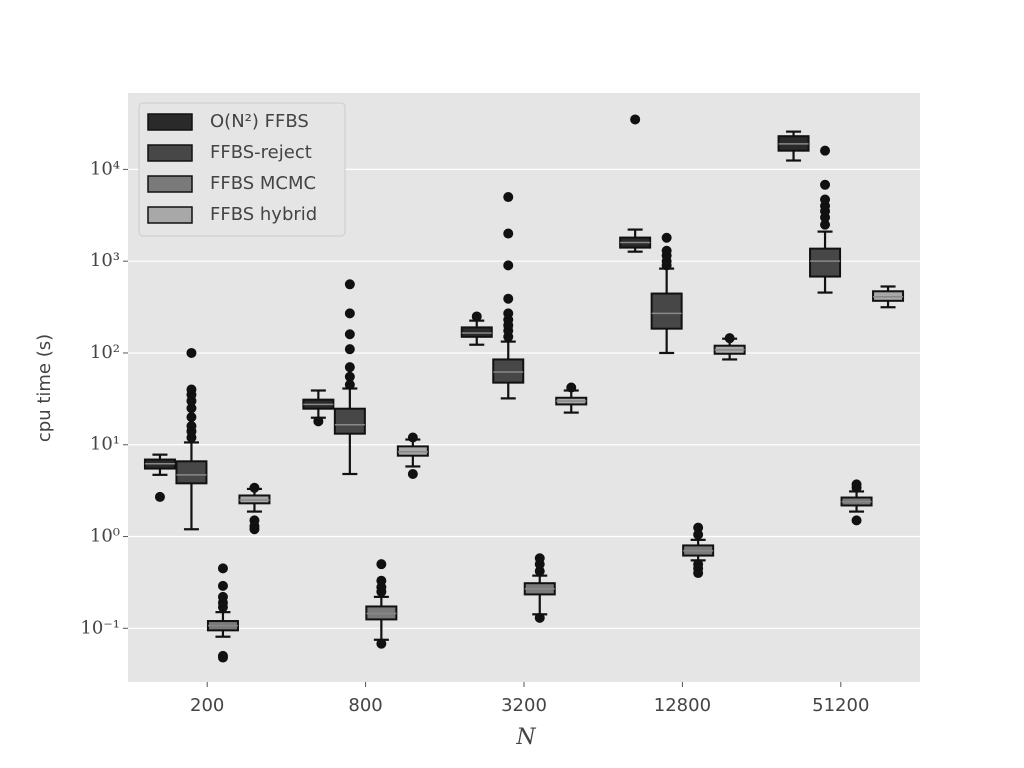  Describe the element at coordinates (263, 214) in the screenshot. I see `legend-label: FFBS hybrid` at that location.